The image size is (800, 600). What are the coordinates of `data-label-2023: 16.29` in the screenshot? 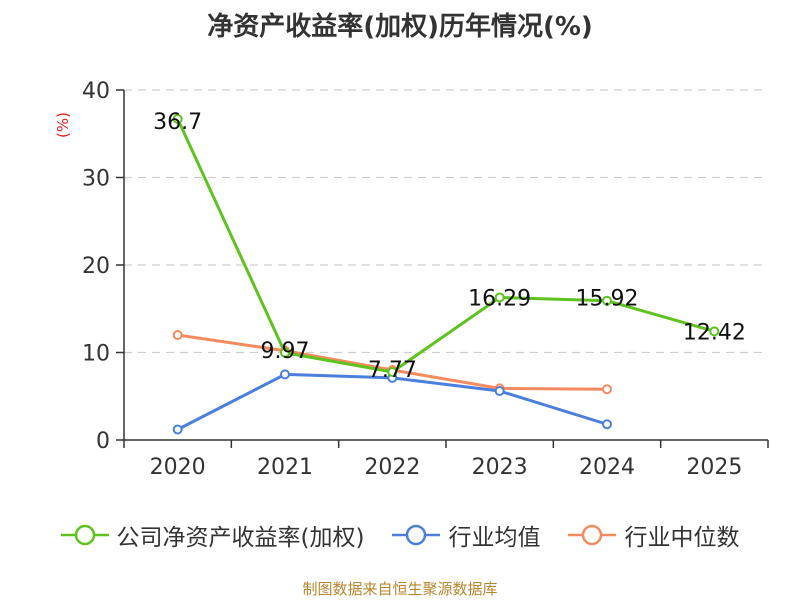 It's located at (499, 298).